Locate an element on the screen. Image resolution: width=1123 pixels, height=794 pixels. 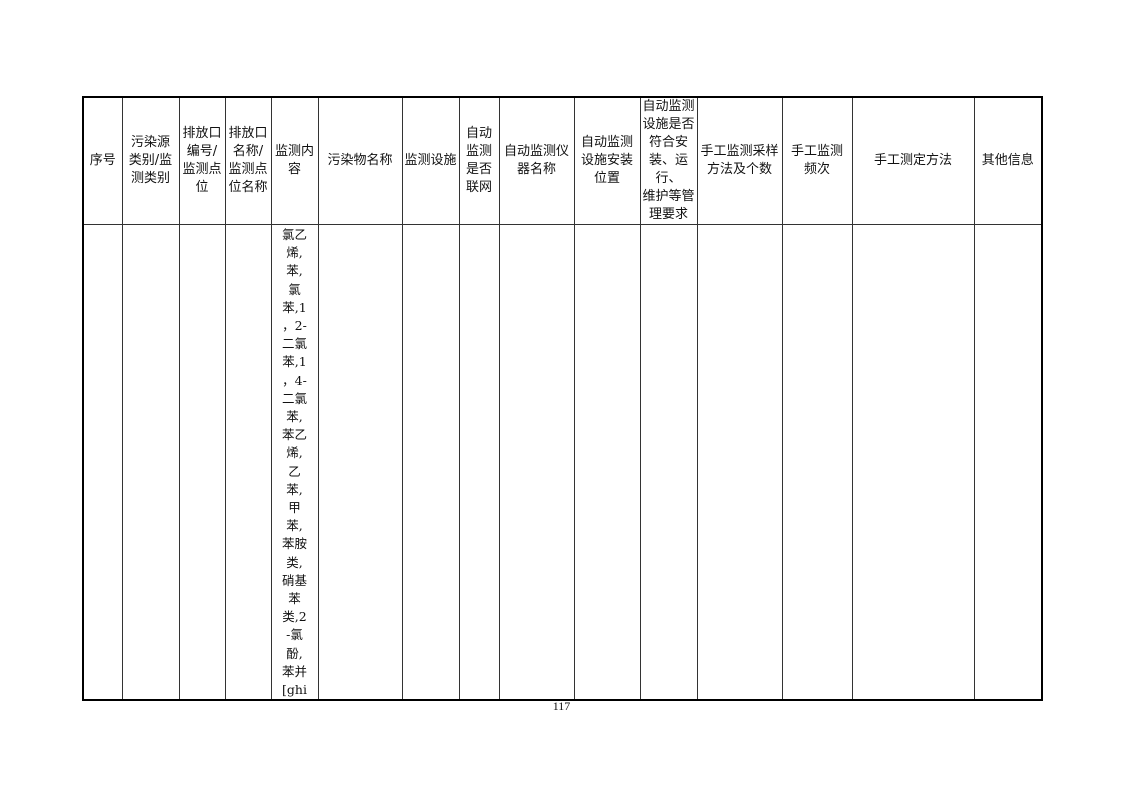
column-header: 自动 监测 是否 联网 is located at coordinates (479, 160).